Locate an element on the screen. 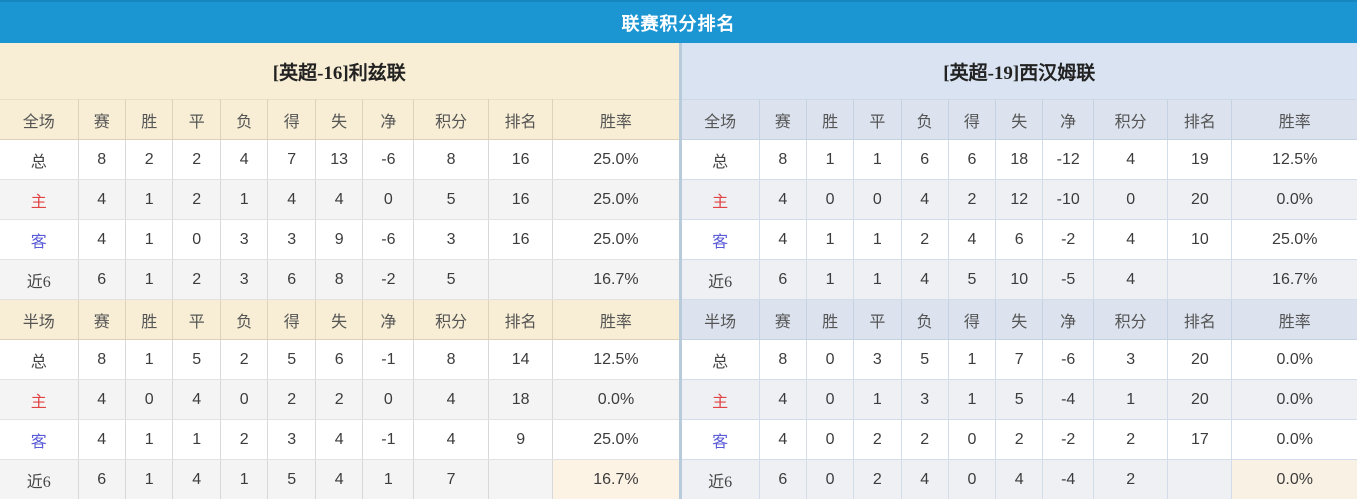 This screenshot has width=1357, height=499. stat-cell: 10 is located at coordinates (1019, 279).